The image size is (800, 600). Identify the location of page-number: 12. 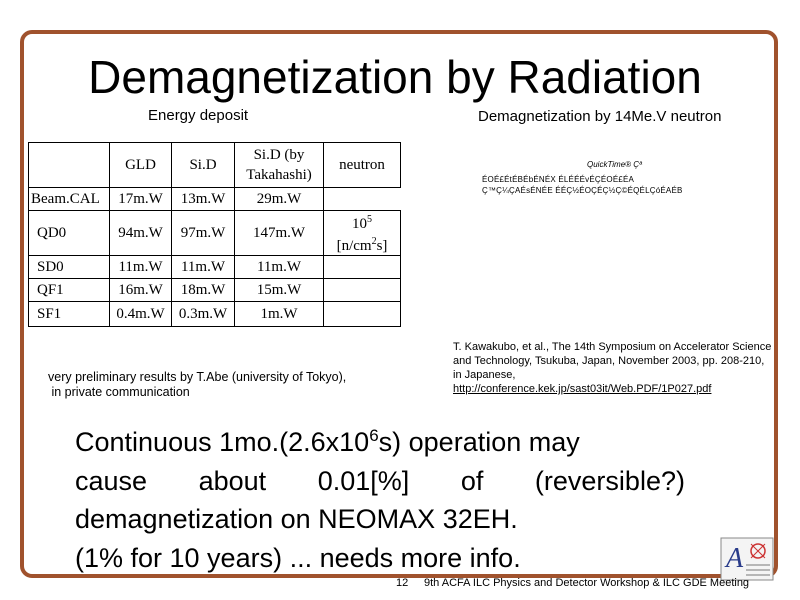
(402, 583).